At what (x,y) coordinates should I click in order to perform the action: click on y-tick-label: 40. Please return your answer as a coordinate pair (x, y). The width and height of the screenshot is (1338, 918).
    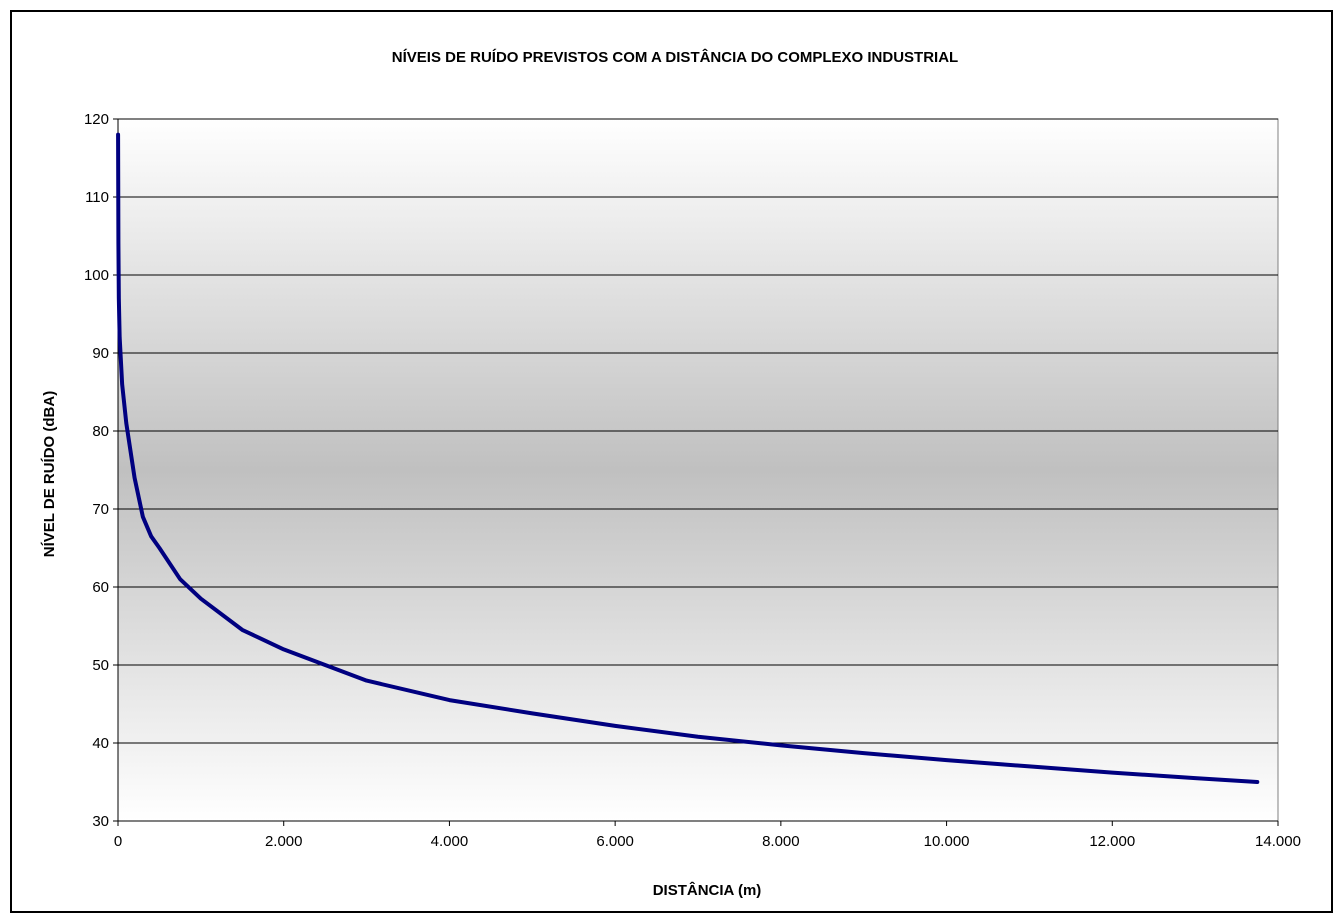
    Looking at the image, I should click on (100, 743).